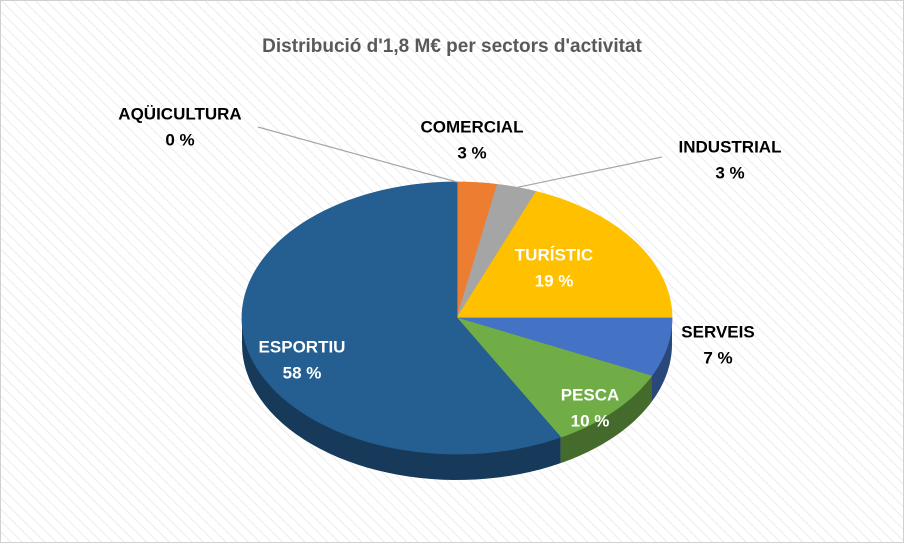 Image resolution: width=904 pixels, height=543 pixels. I want to click on slice-label-value: 0 %, so click(179, 139).